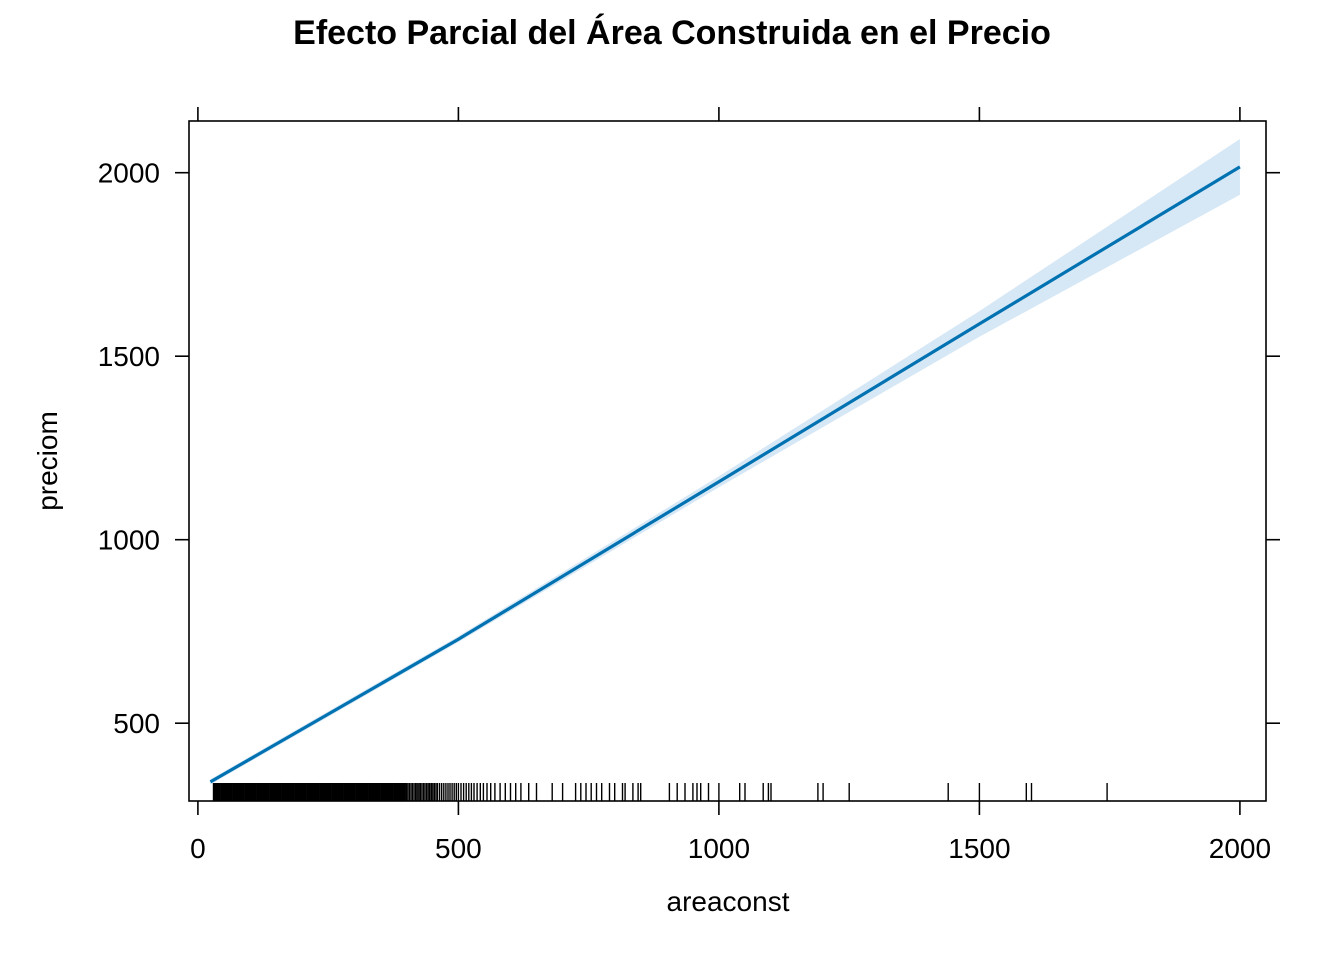 The width and height of the screenshot is (1344, 960). What do you see at coordinates (198, 848) in the screenshot?
I see `x-tick-label: 0` at bounding box center [198, 848].